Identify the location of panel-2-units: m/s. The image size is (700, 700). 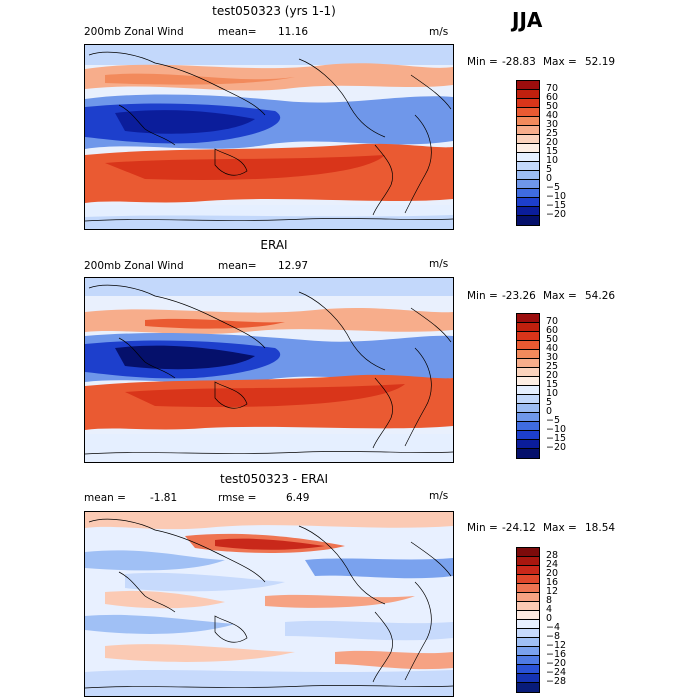
(439, 264).